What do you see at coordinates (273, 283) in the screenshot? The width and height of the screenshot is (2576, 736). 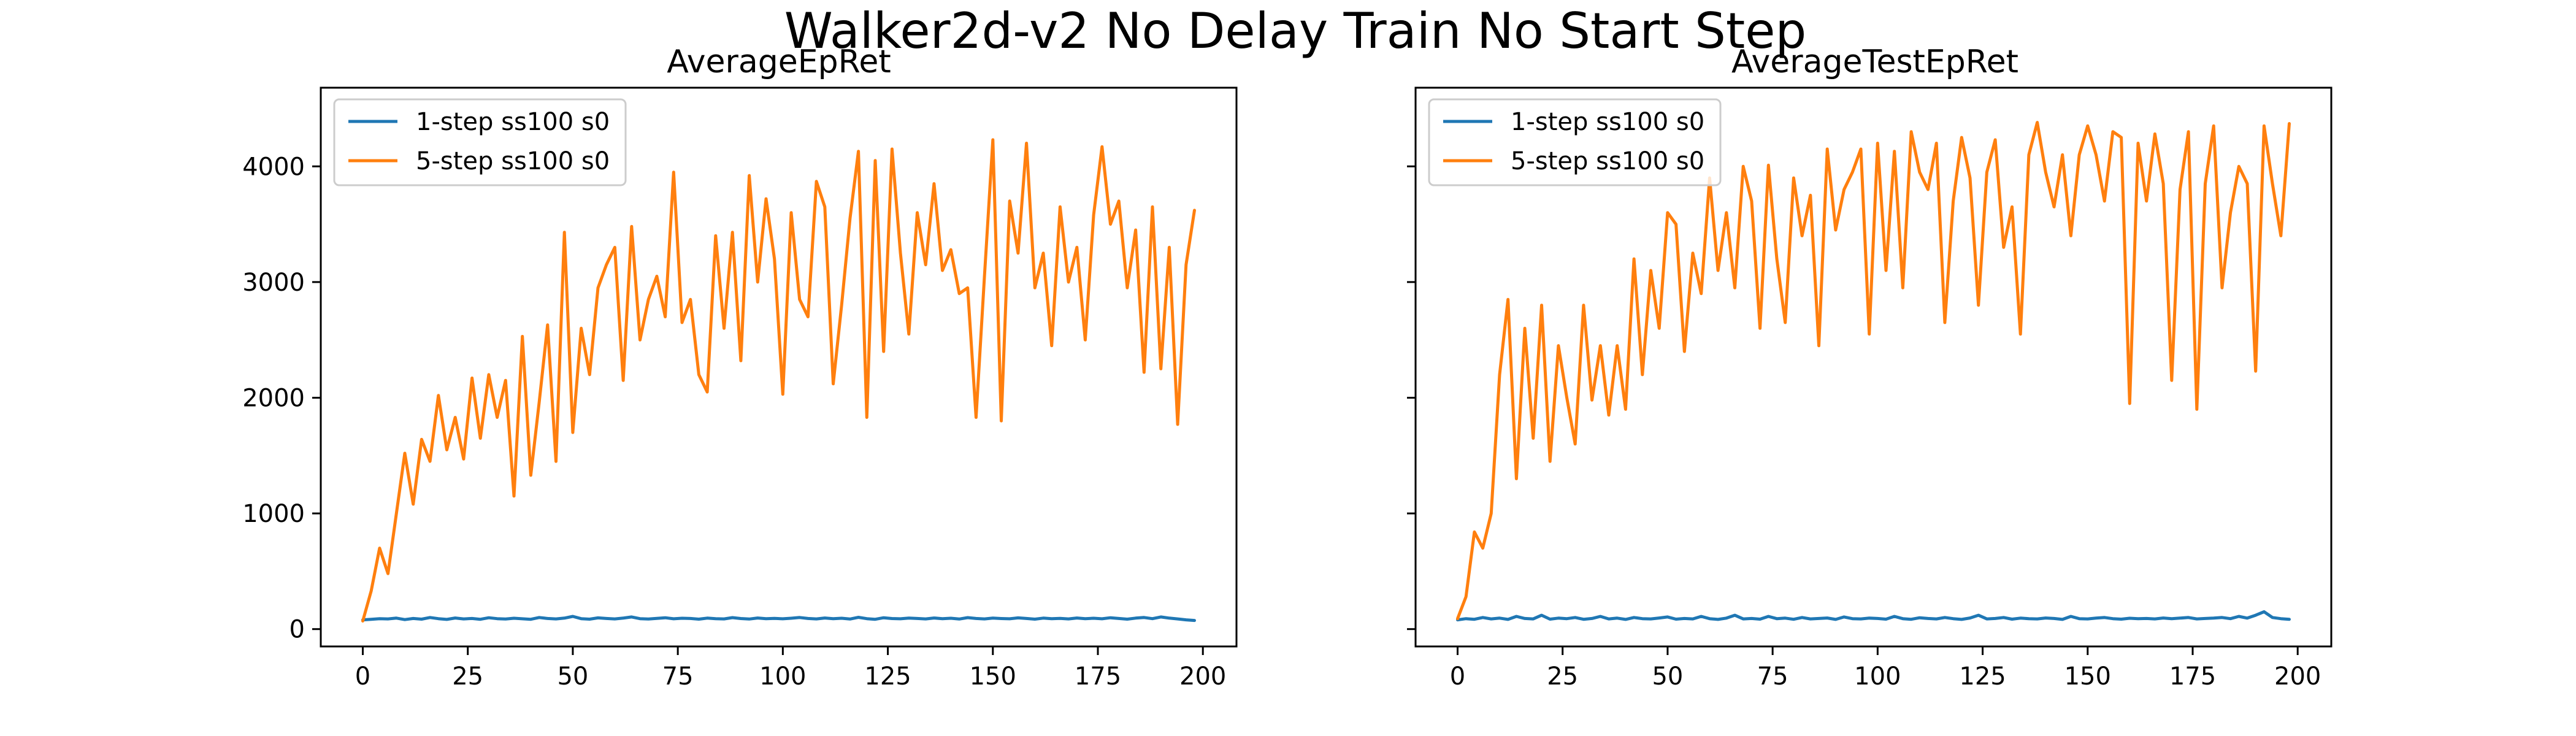 I see `y-tick-label: 3000` at bounding box center [273, 283].